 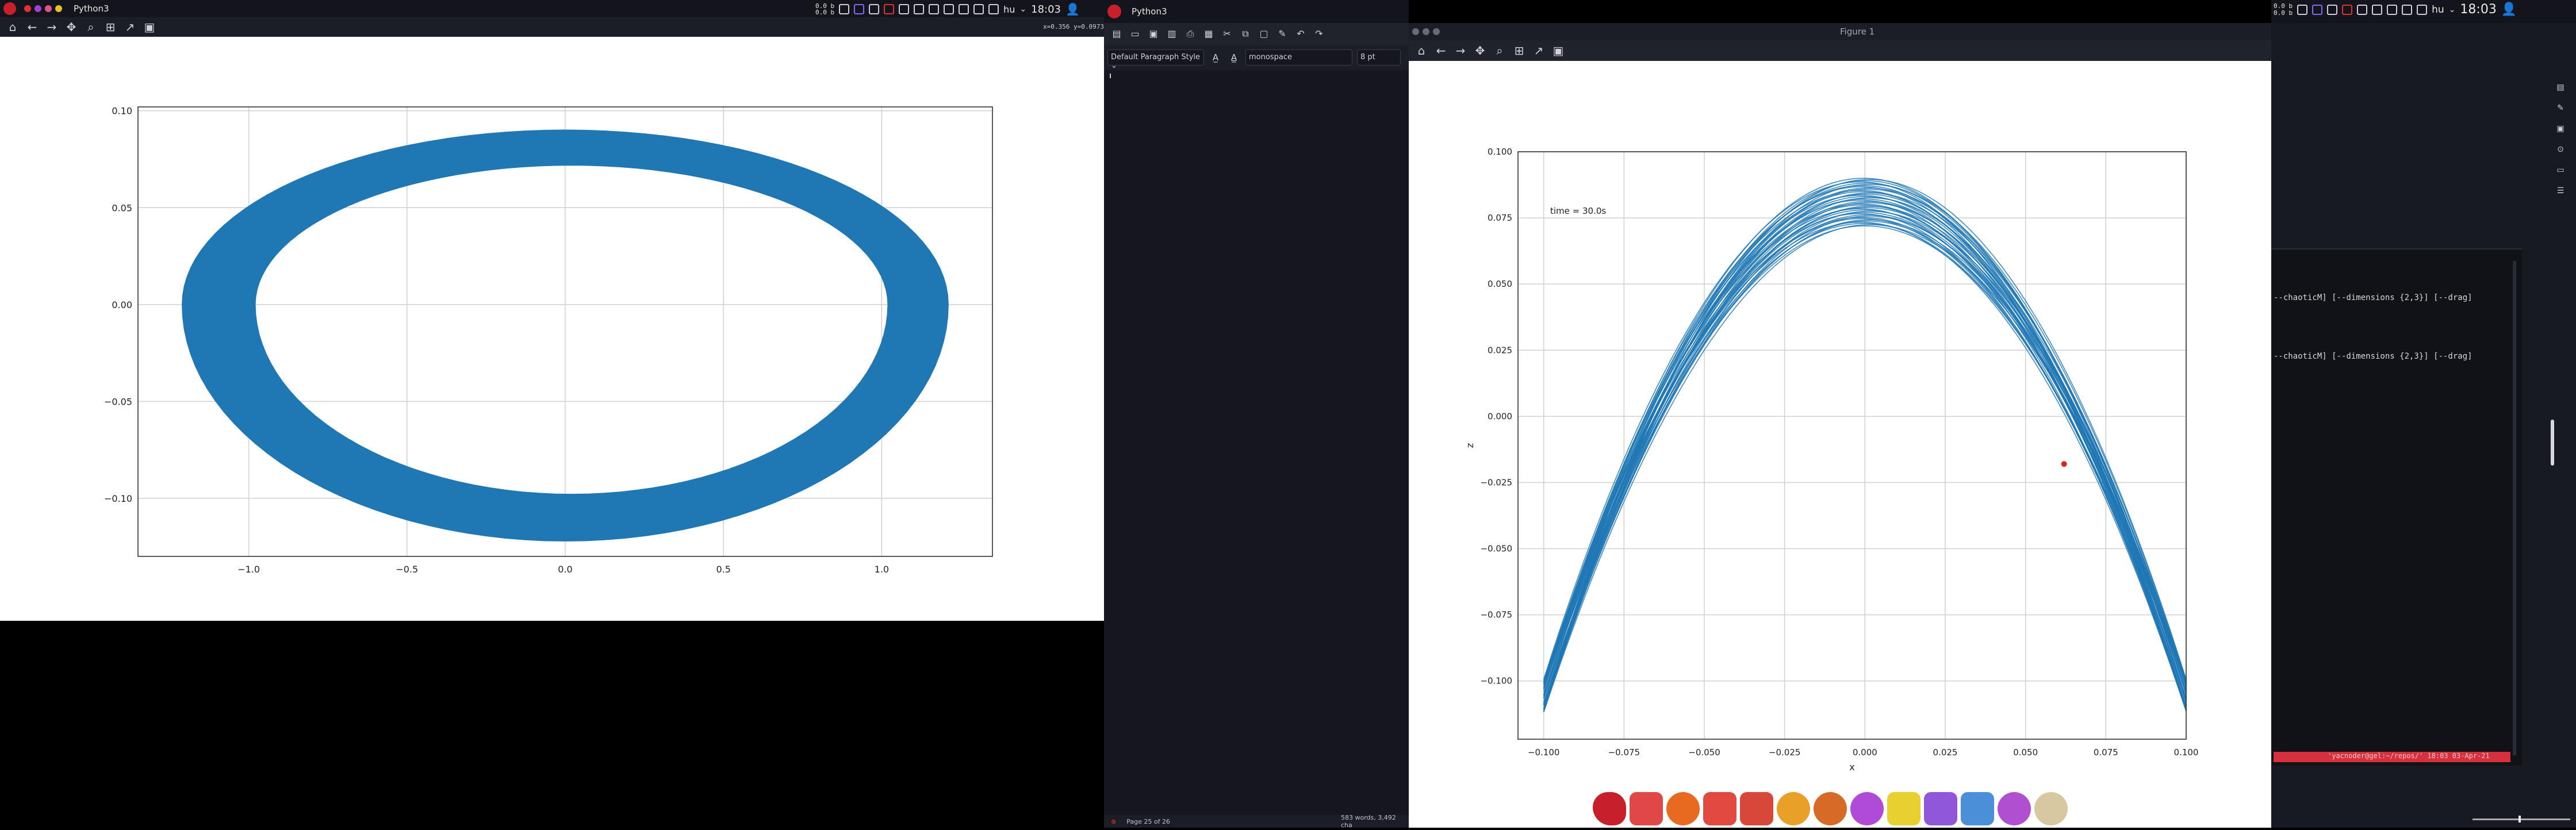 What do you see at coordinates (2560, 128) in the screenshot?
I see `sidebar-gallery-icon: ▣` at bounding box center [2560, 128].